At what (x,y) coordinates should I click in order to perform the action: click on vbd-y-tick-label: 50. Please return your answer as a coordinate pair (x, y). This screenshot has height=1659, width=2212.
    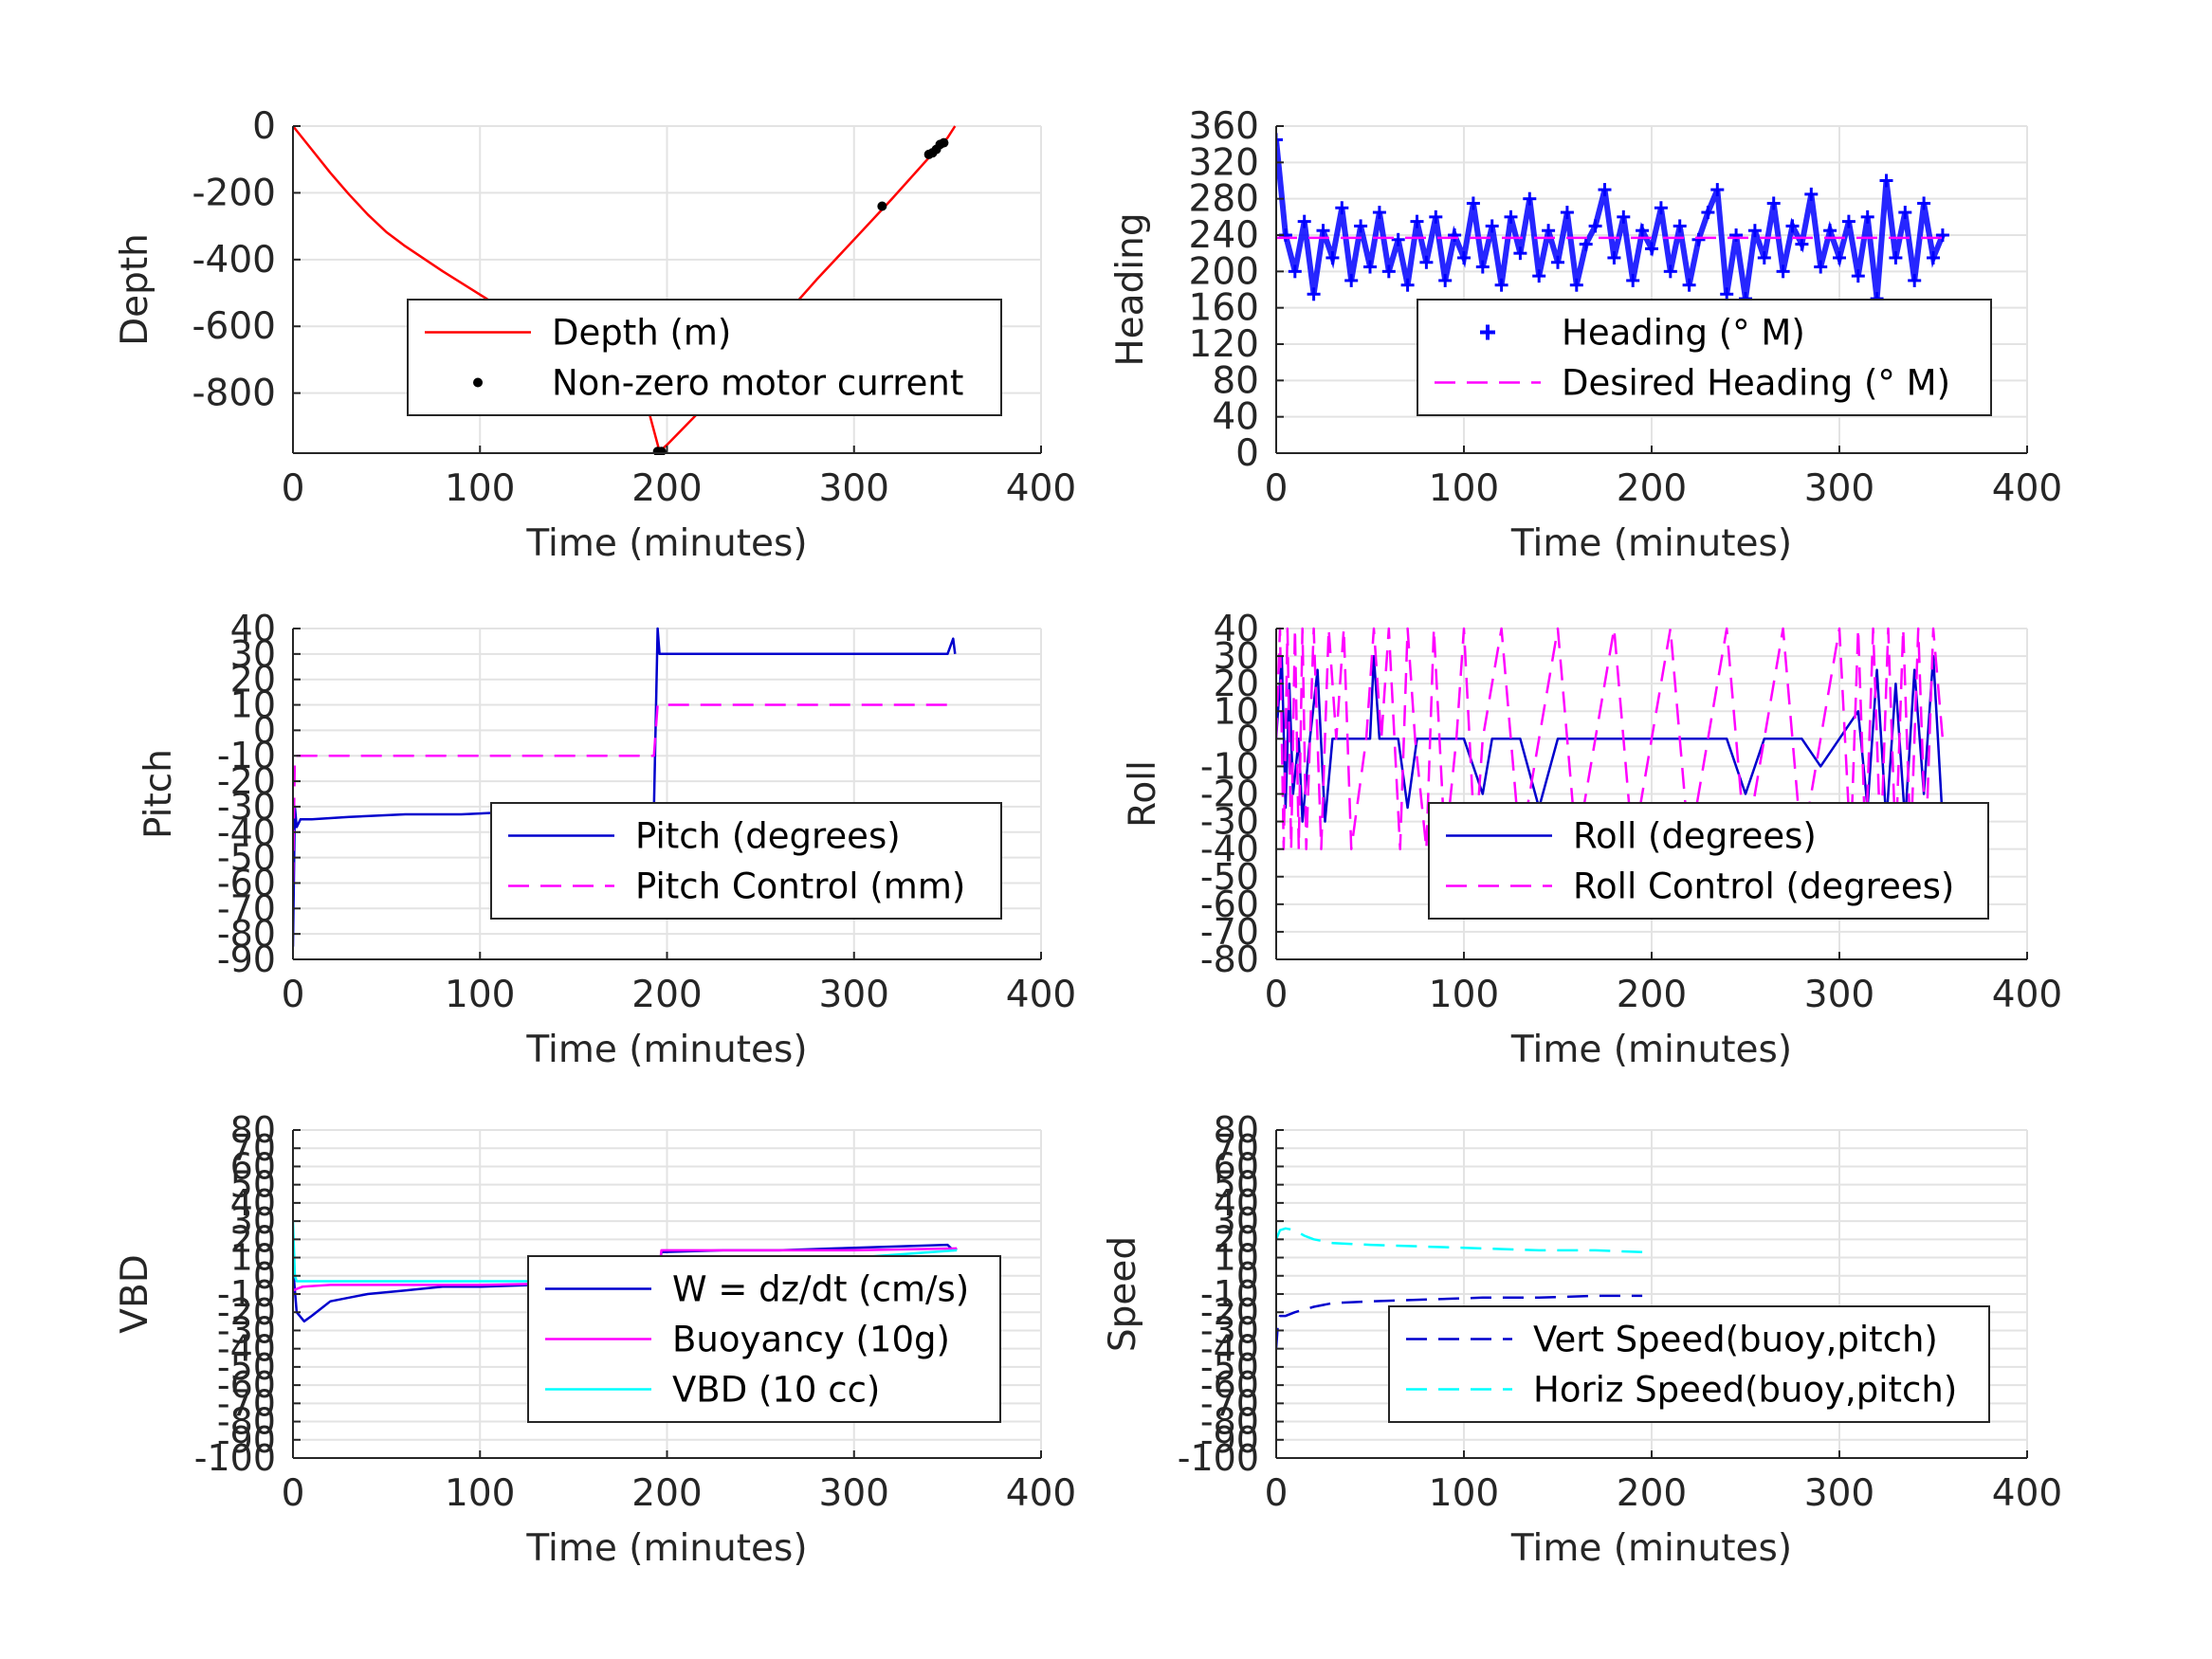
    Looking at the image, I should click on (253, 1185).